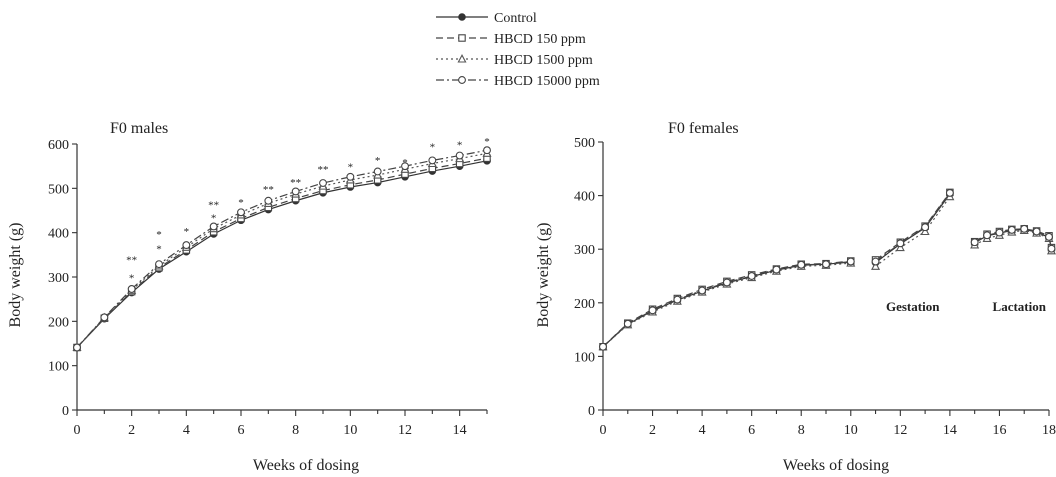 The height and width of the screenshot is (477, 1056). I want to click on males-y-tick-label: 100, so click(58, 367).